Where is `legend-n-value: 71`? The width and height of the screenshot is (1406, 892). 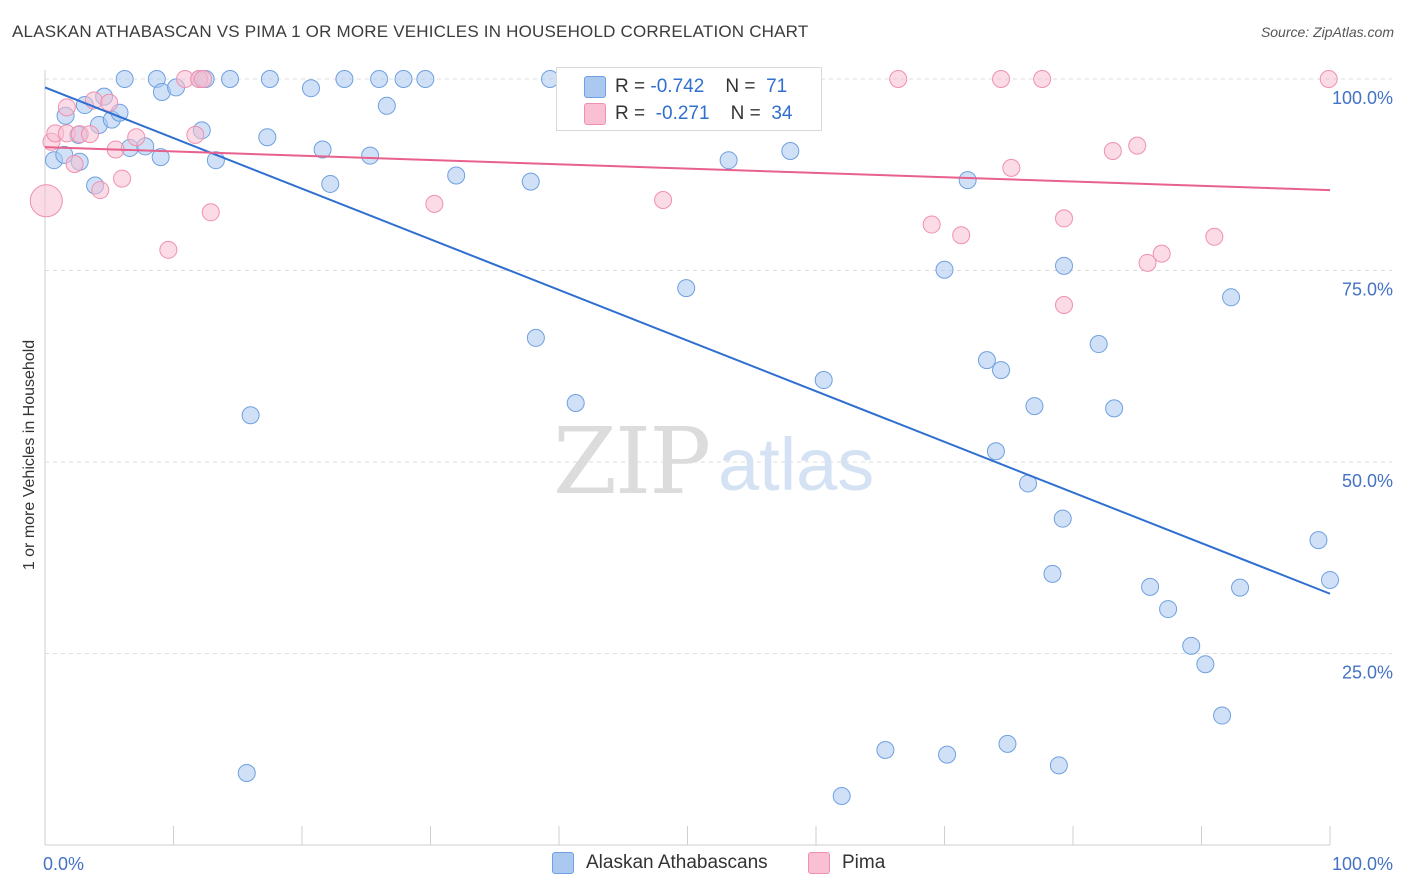 legend-n-value: 71 is located at coordinates (777, 86).